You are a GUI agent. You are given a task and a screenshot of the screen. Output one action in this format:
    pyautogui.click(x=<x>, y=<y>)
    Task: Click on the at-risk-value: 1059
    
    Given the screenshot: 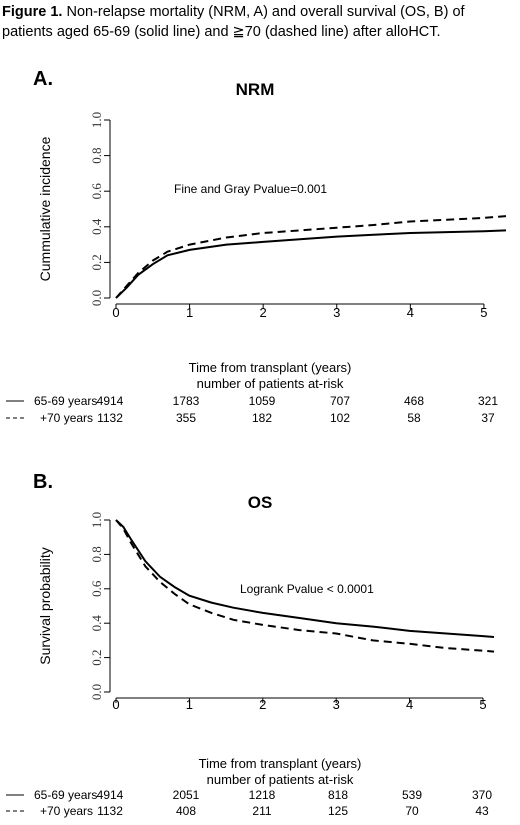 What is the action you would take?
    pyautogui.click(x=262, y=401)
    